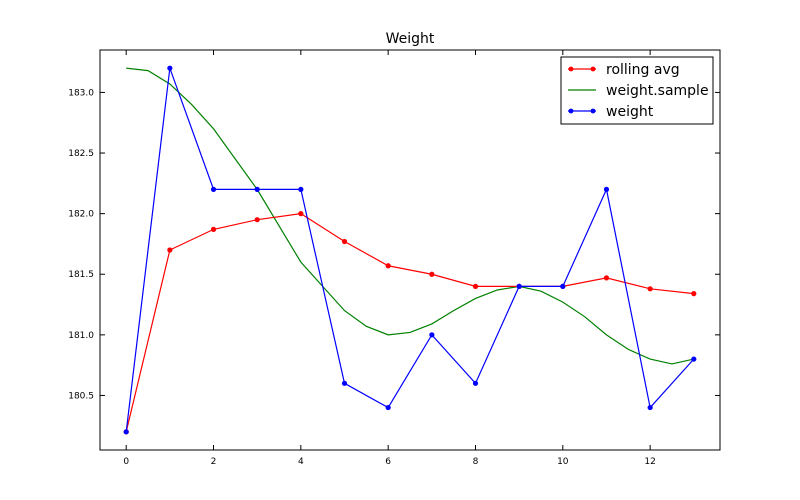 This screenshot has height=500, width=800. What do you see at coordinates (214, 462) in the screenshot?
I see `x-tick-label: 2` at bounding box center [214, 462].